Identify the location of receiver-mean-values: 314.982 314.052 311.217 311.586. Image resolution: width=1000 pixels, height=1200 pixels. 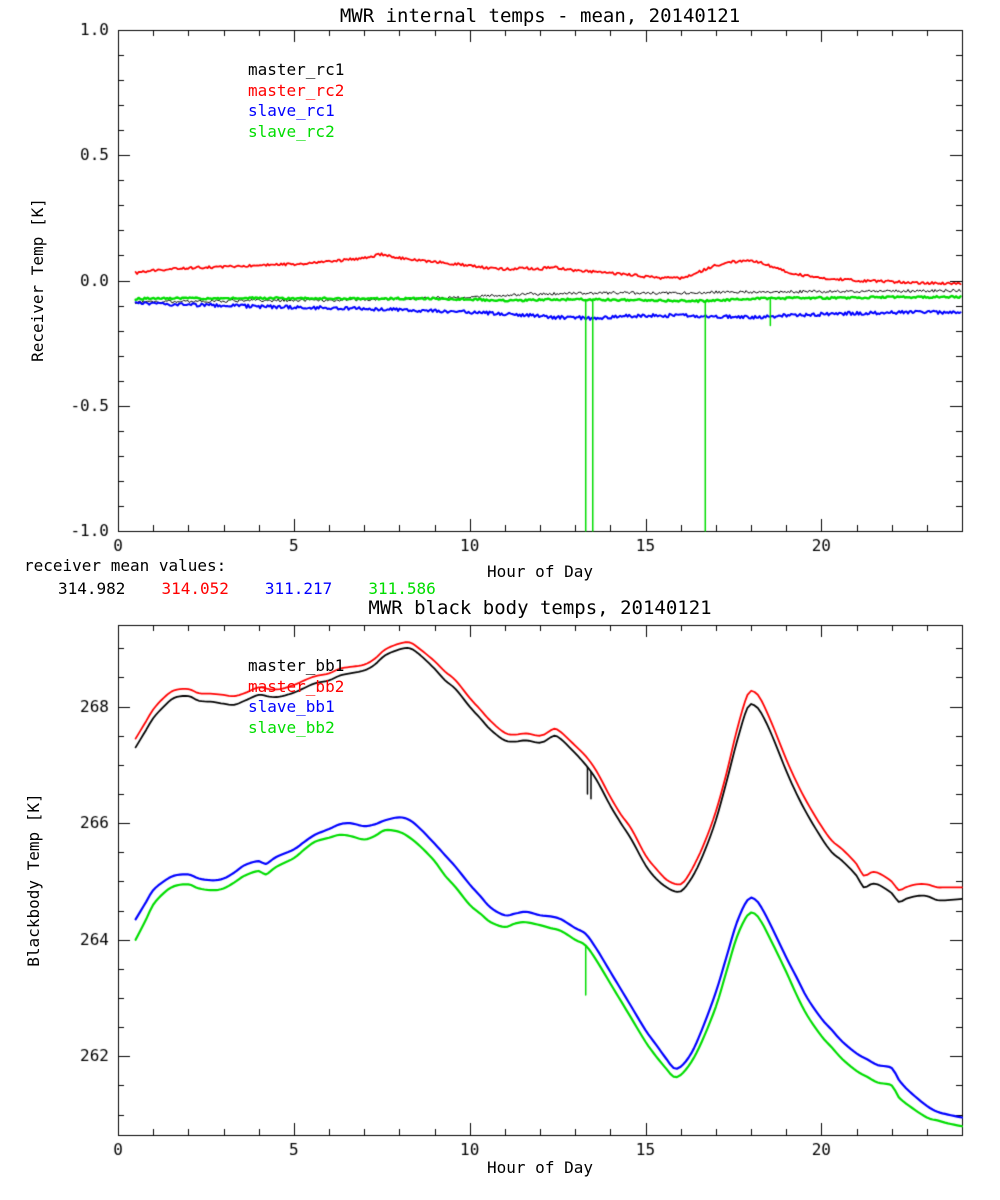
(247, 588).